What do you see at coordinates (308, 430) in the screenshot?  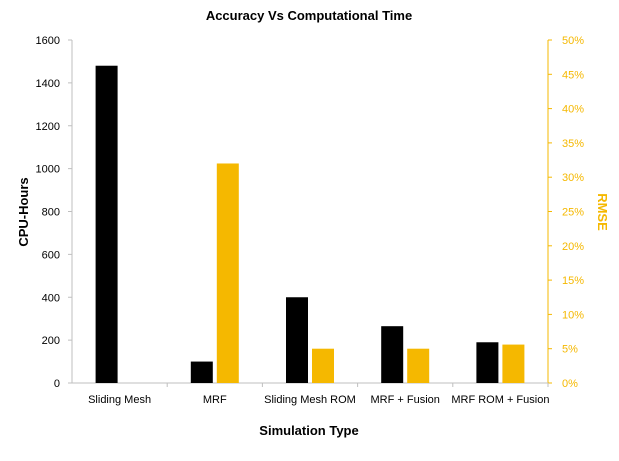 I see `x-axis-title: Simulation Type` at bounding box center [308, 430].